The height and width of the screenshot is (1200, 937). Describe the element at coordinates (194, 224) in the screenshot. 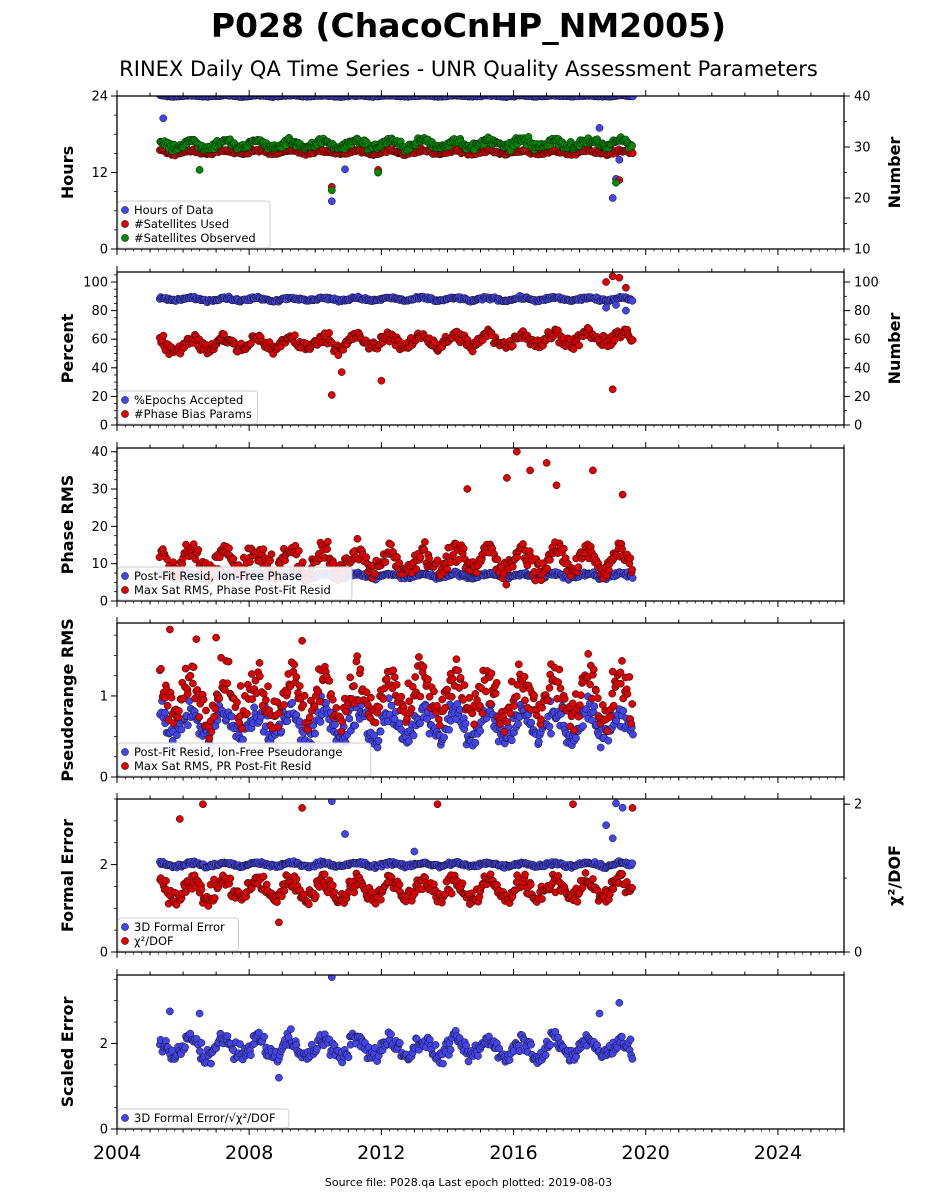

I see `legend-box` at that location.